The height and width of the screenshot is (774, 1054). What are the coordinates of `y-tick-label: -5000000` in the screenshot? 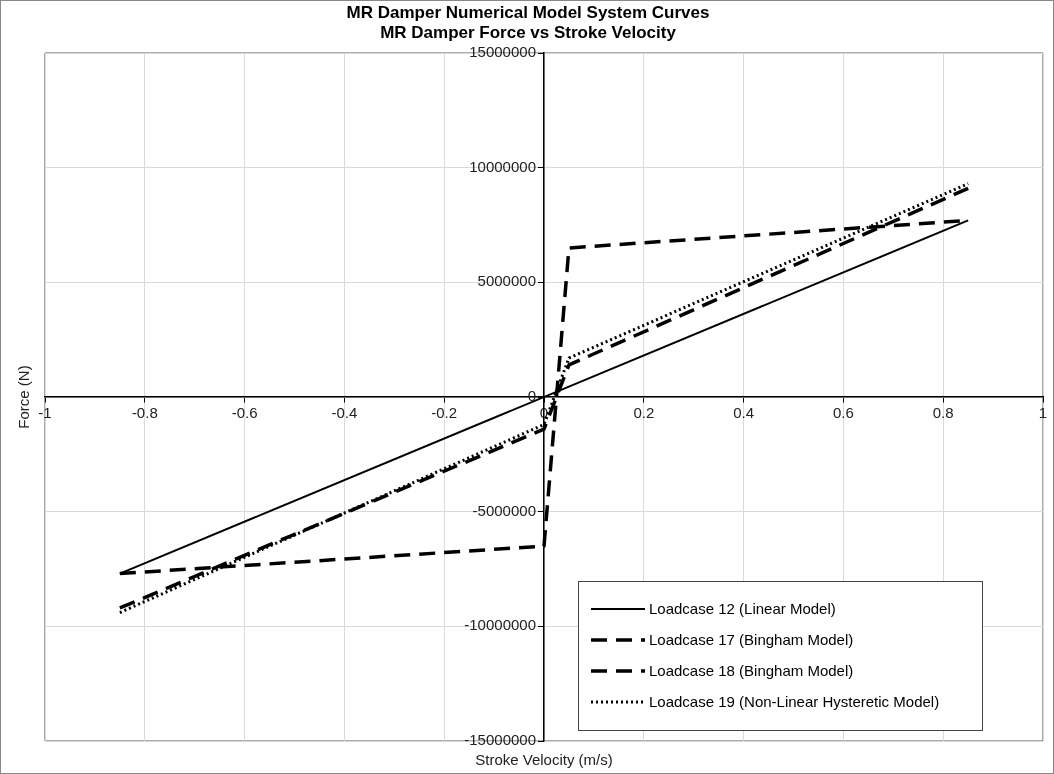 It's located at (504, 510).